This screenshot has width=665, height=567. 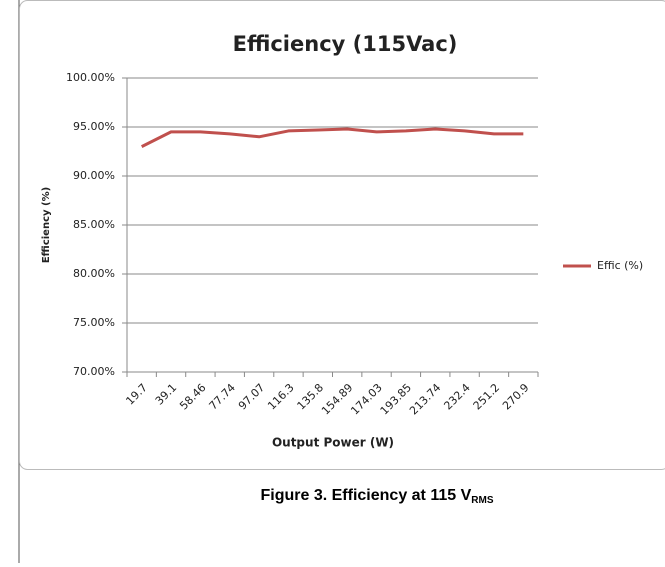 What do you see at coordinates (620, 265) in the screenshot?
I see `legend-label: Effic (%)` at bounding box center [620, 265].